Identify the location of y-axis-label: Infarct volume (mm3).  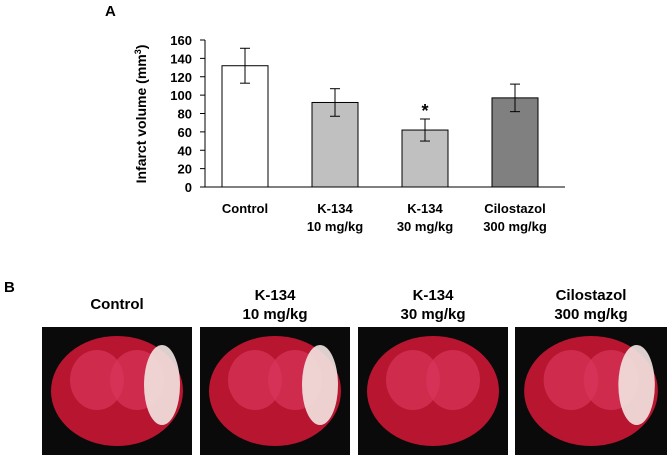
(141, 114).